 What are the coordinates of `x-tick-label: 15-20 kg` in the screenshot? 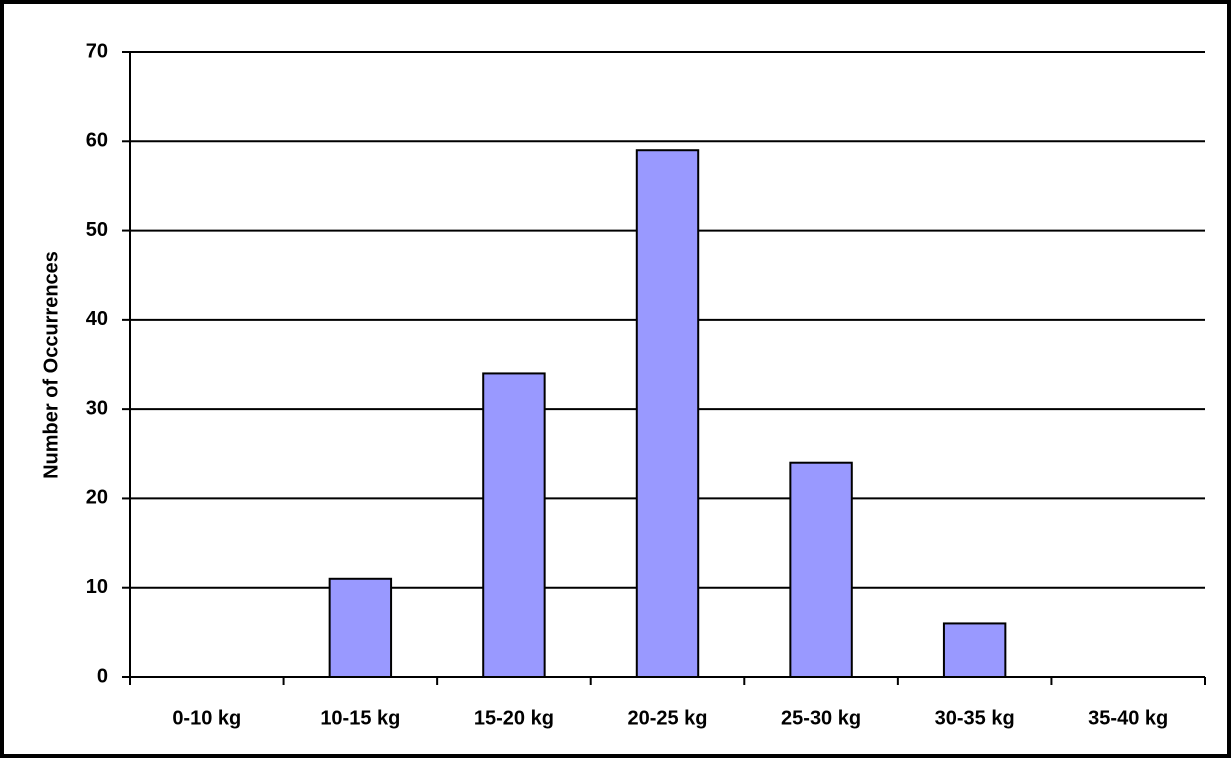 It's located at (514, 718).